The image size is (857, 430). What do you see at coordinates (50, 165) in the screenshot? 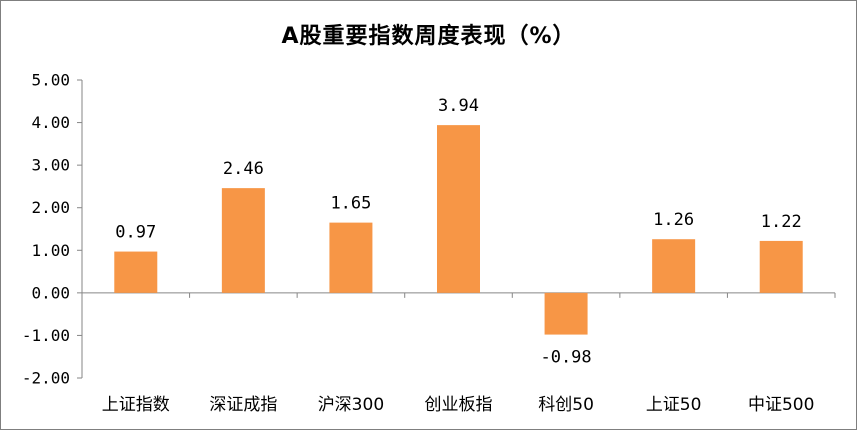
I see `y-tick-label: 3.00` at bounding box center [50, 165].